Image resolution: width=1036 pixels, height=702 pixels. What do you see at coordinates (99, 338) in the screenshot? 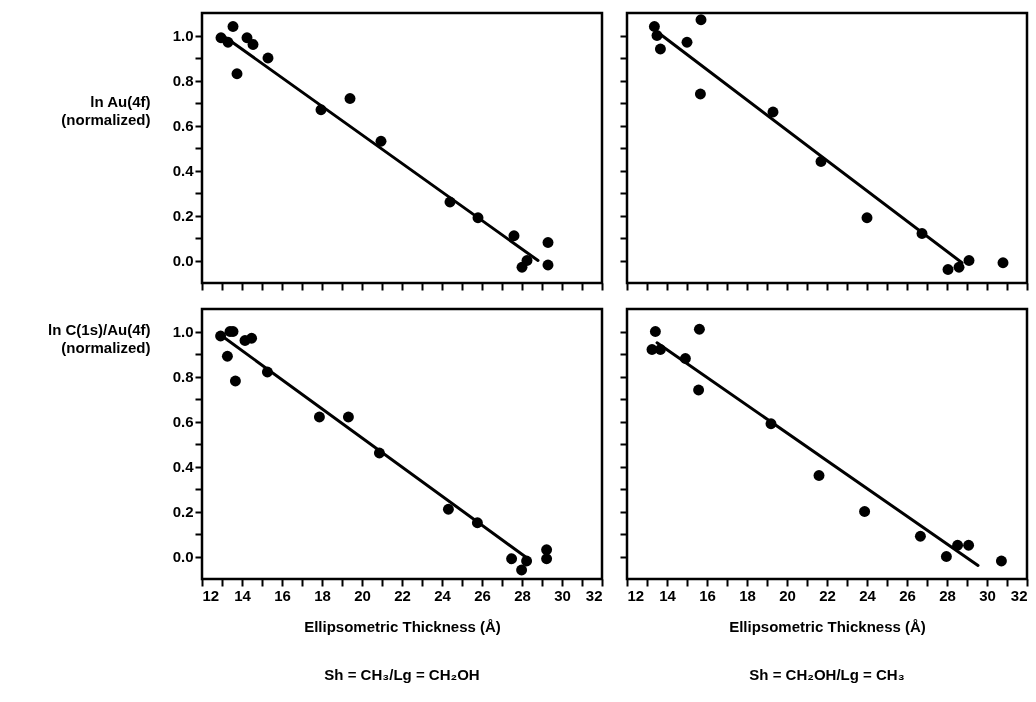
I see `y-axis-title: ln C(1s)/Au(4f) (normalized)` at bounding box center [99, 338].